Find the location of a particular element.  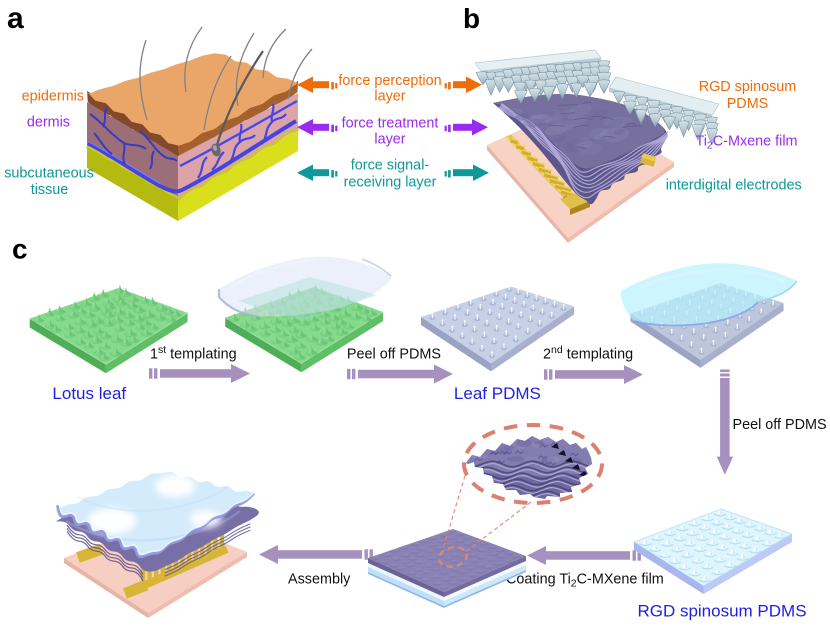

svg-text: dermis is located at coordinates (48, 123).